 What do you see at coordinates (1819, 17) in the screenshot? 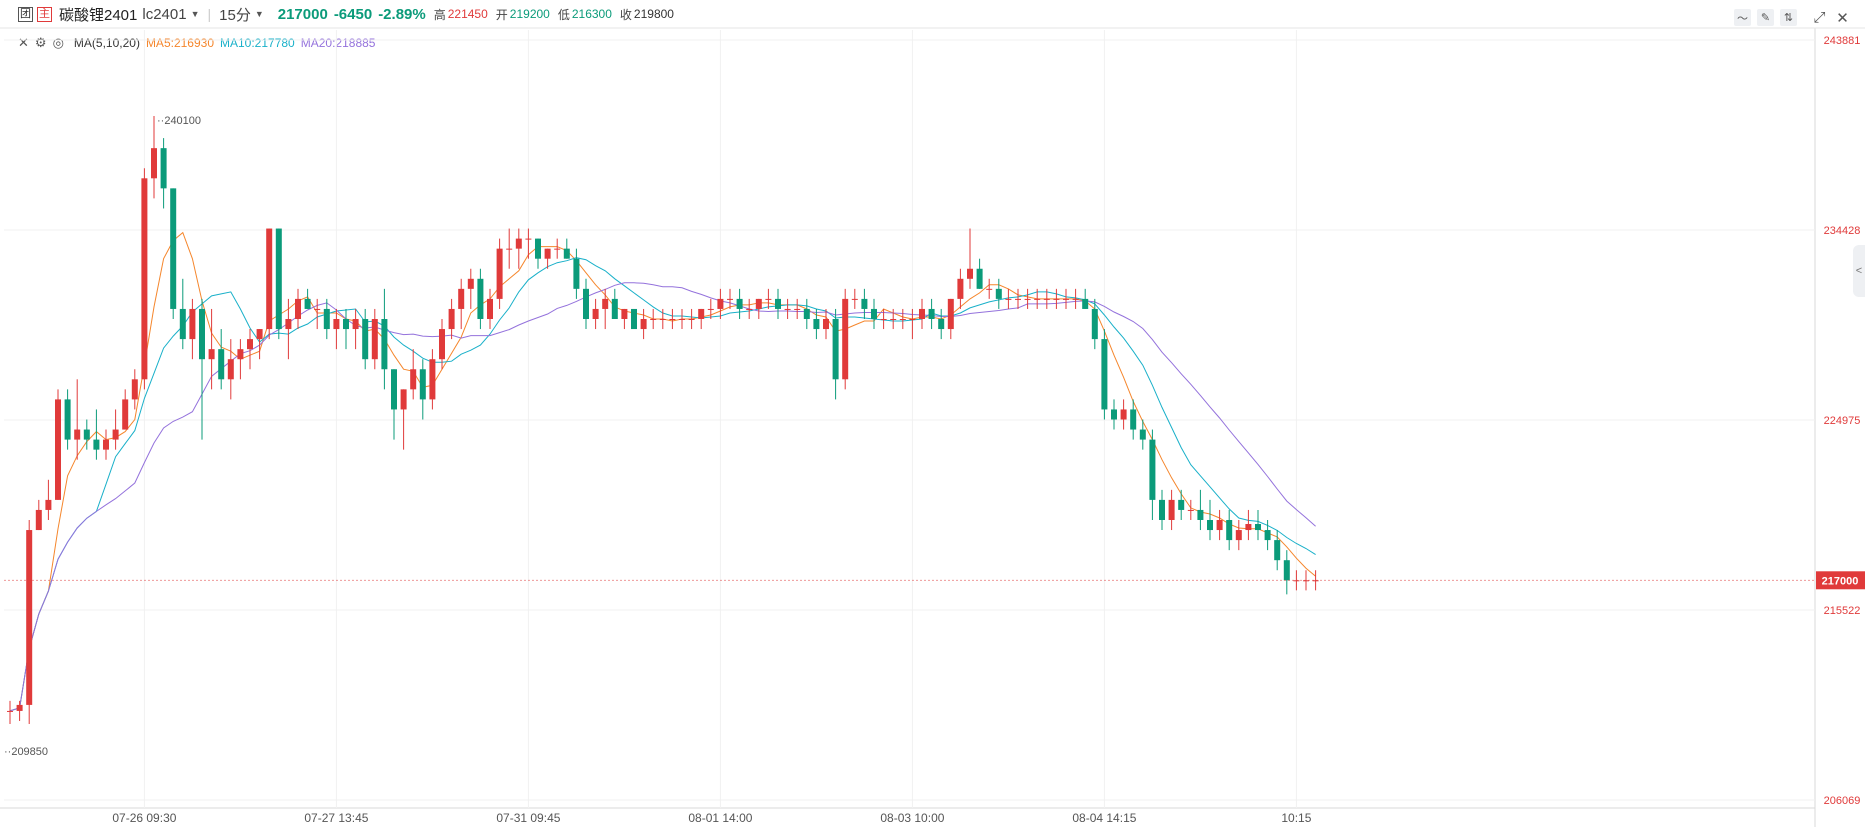
I see `fullscreen-icon: ⤢` at bounding box center [1819, 17].